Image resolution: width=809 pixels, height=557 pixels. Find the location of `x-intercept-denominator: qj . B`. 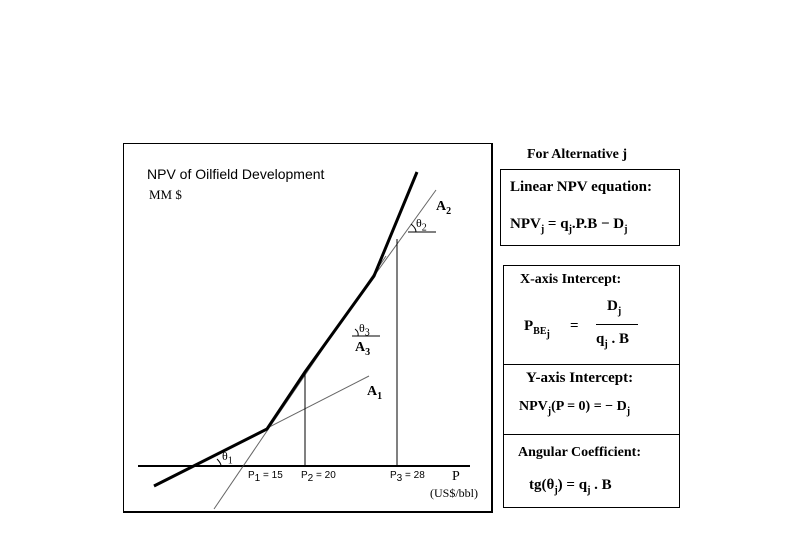

x-intercept-denominator: qj . B is located at coordinates (612, 340).